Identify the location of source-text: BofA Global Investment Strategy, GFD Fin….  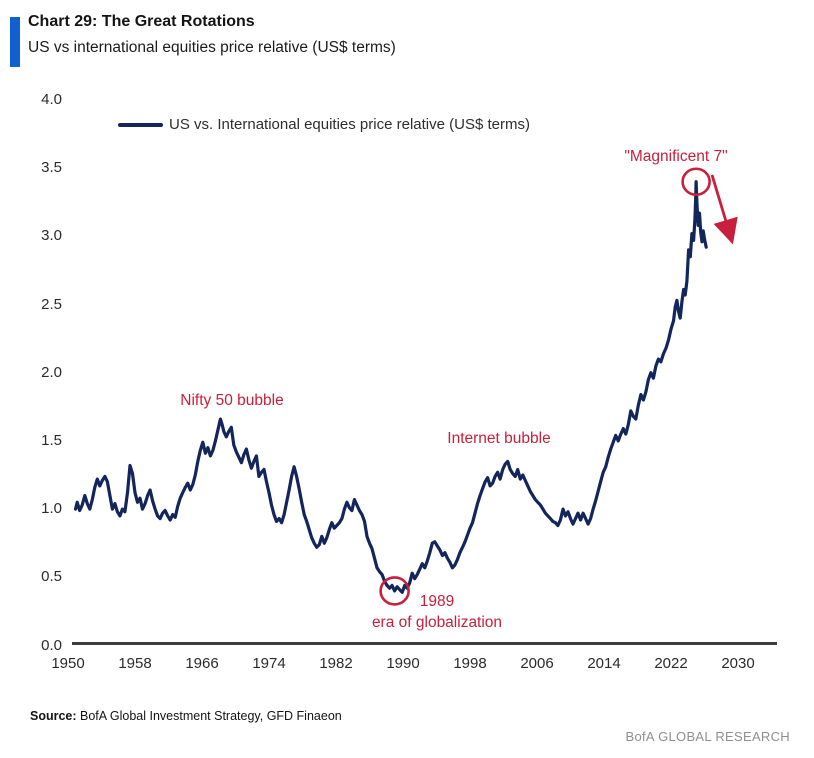
(209, 716).